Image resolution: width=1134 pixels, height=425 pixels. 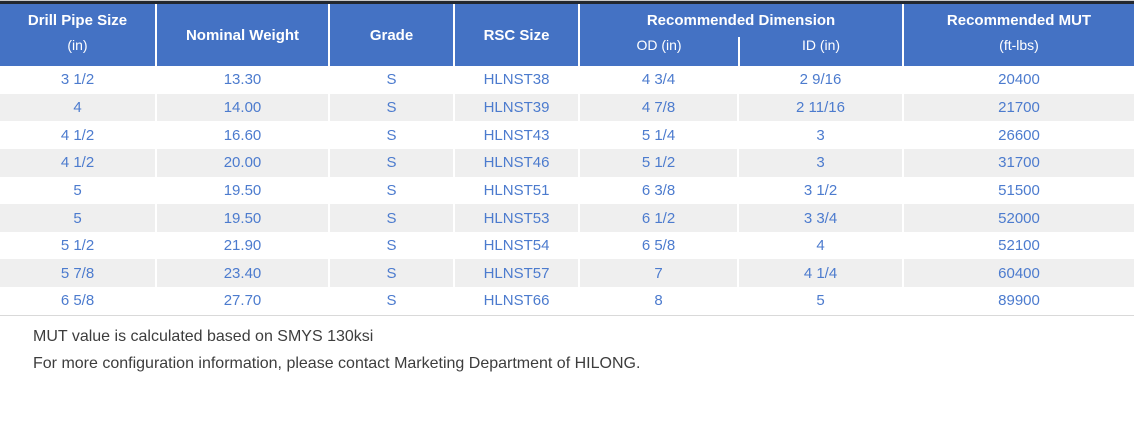 What do you see at coordinates (1018, 80) in the screenshot?
I see `cell-mut: 20400` at bounding box center [1018, 80].